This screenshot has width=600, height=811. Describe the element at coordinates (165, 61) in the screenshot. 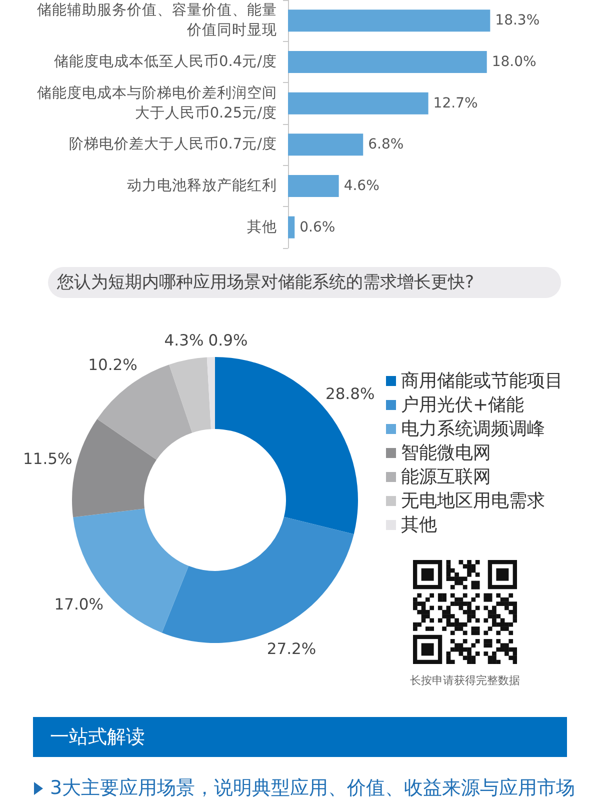

I see `y-tick-label: 储能度电成本低至人民币0.4元/度` at that location.